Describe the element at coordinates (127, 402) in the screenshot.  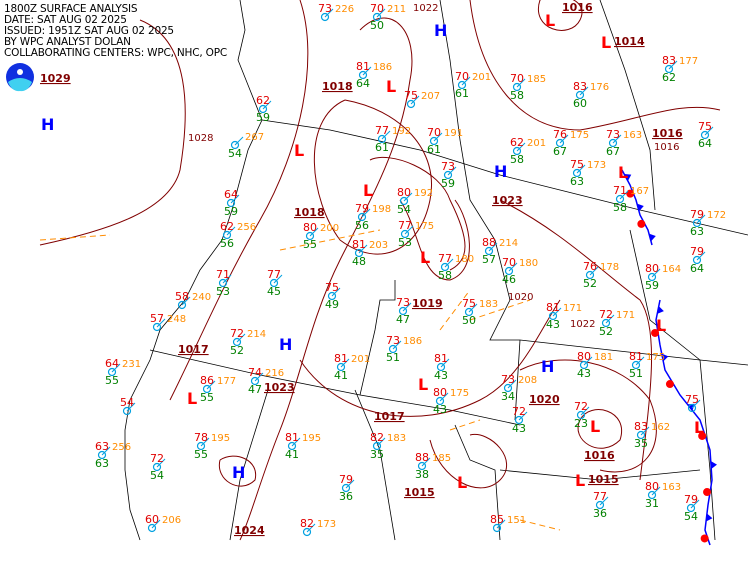
I see `station-temperature: 54` at that location.